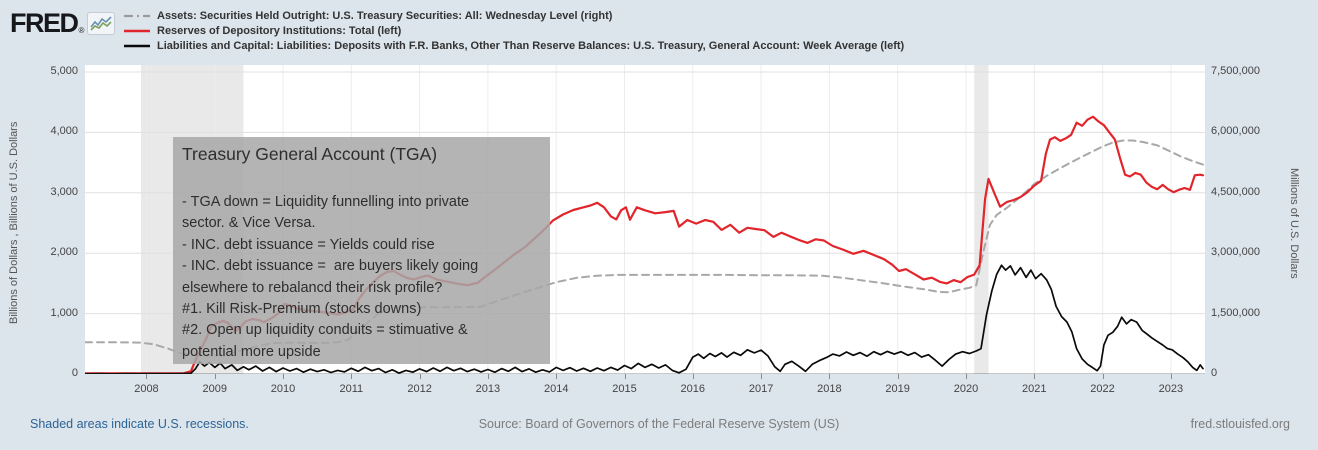 This screenshot has width=1318, height=450. What do you see at coordinates (146, 389) in the screenshot?
I see `x-axis-year-label: 2008` at bounding box center [146, 389].